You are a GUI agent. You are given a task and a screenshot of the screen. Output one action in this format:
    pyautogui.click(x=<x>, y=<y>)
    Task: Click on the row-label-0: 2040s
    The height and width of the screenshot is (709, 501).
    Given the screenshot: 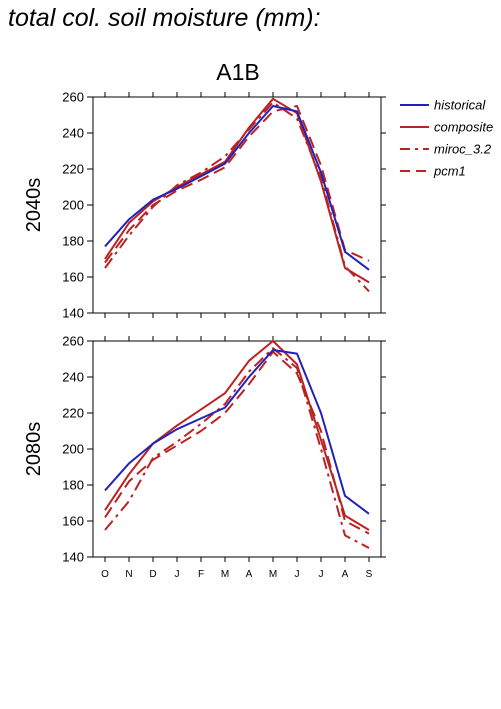 What is the action you would take?
    pyautogui.click(x=34, y=205)
    